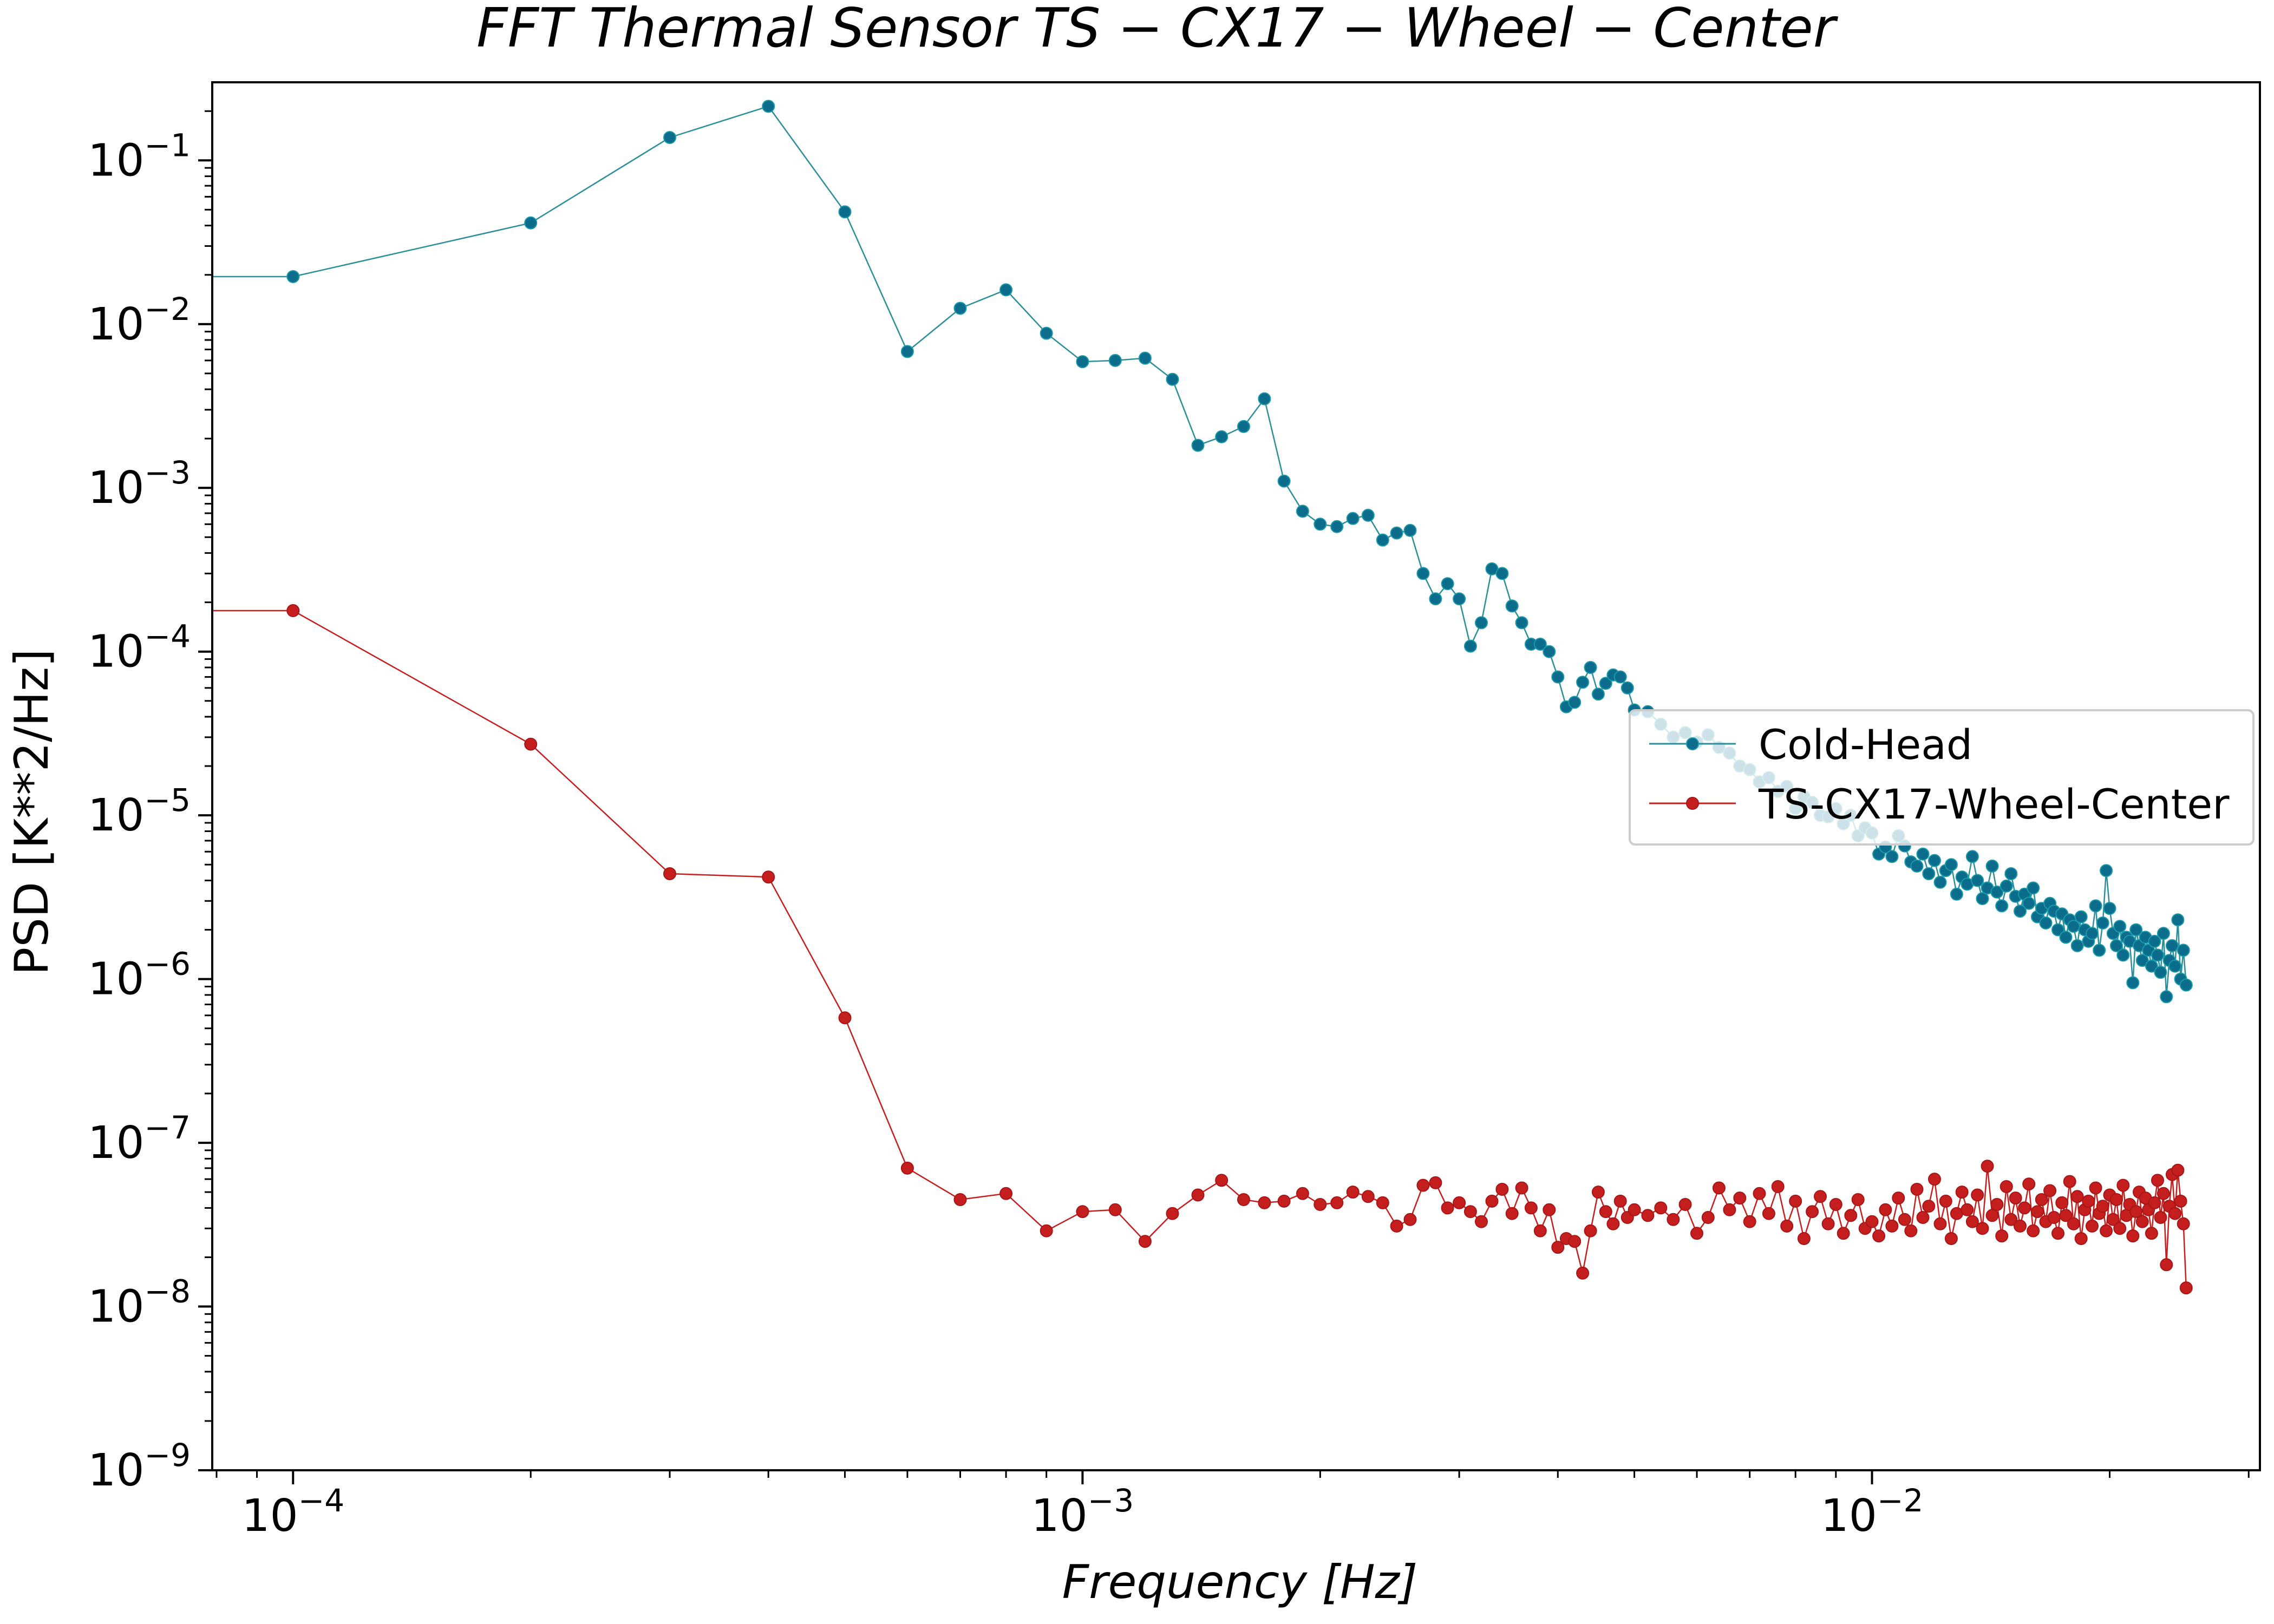 This screenshot has height=1624, width=2274. What do you see at coordinates (1240, 1582) in the screenshot?
I see `x-axis-label: Frequency [Hz]` at bounding box center [1240, 1582].